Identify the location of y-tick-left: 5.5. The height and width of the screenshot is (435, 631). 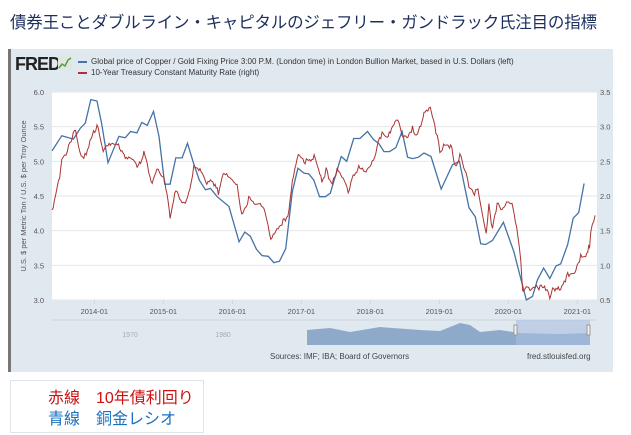
(39, 127).